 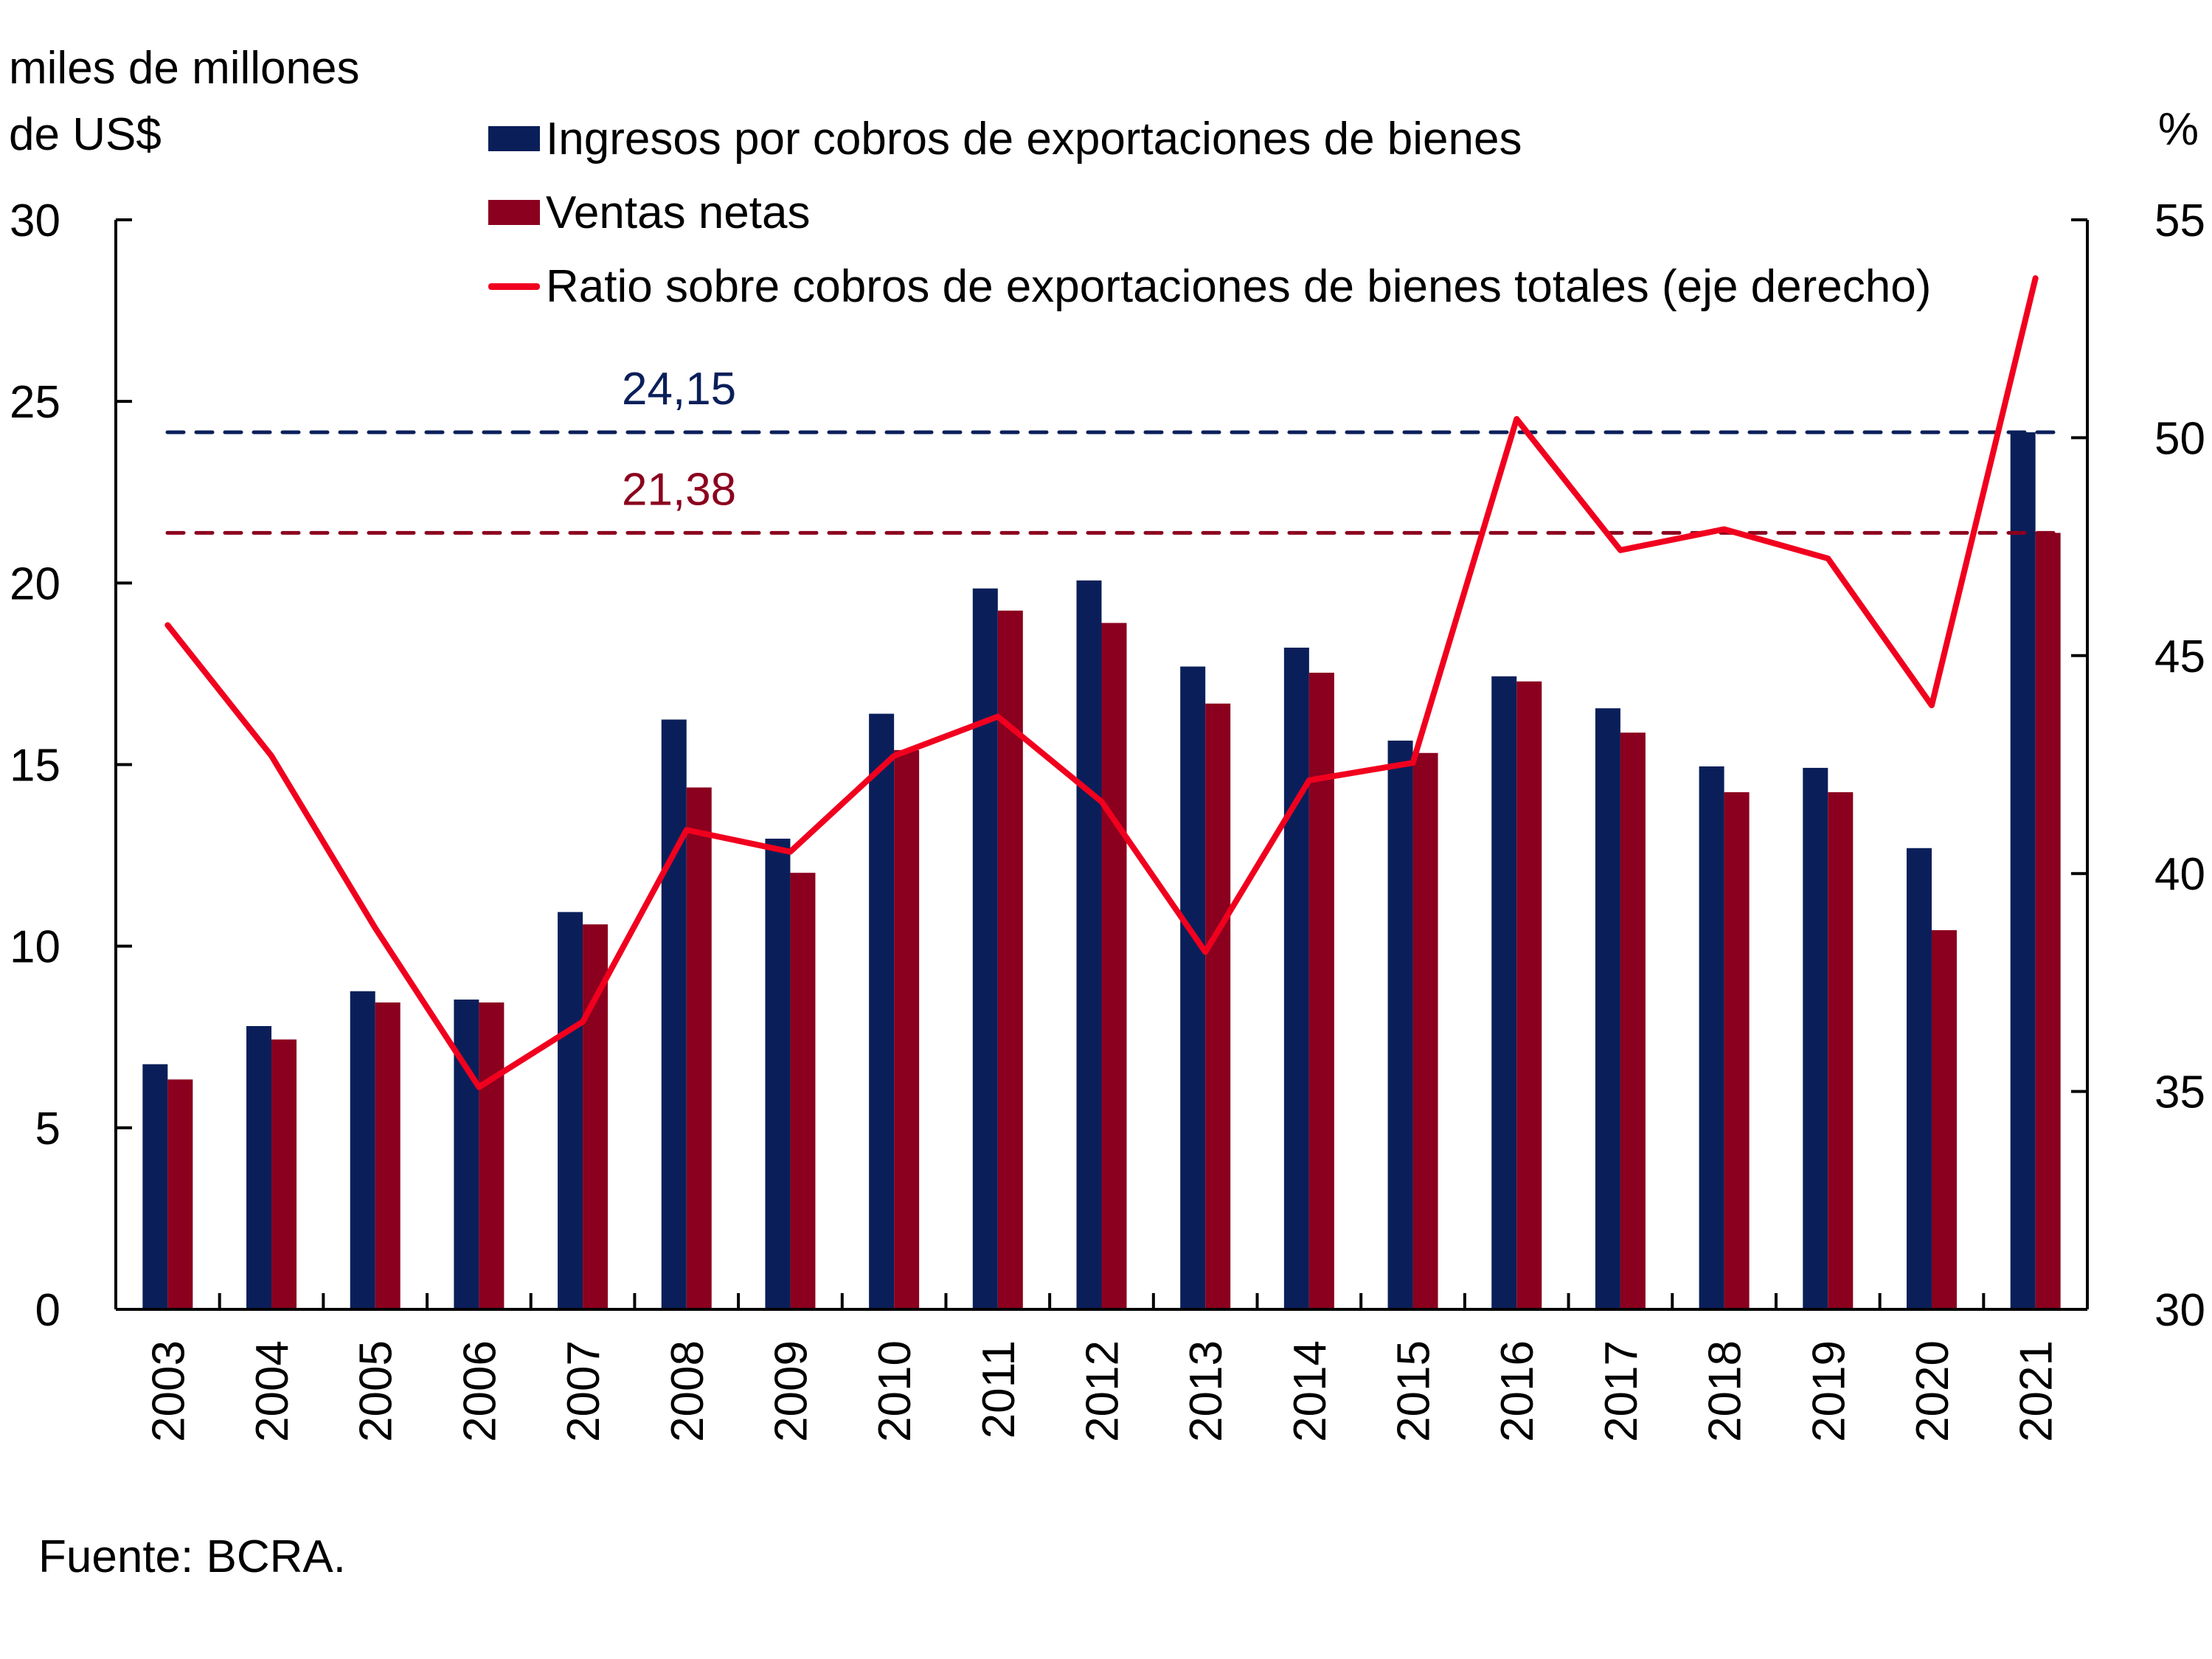 I want to click on bar-ingresos-2013, so click(x=1193, y=987).